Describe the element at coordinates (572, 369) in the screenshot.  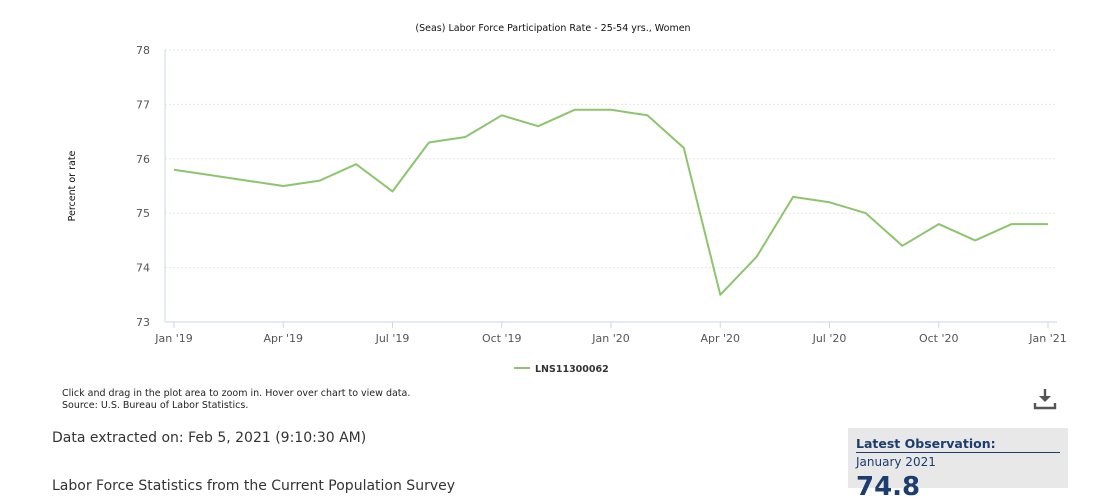
I see `legend-label: LNS11300062` at that location.